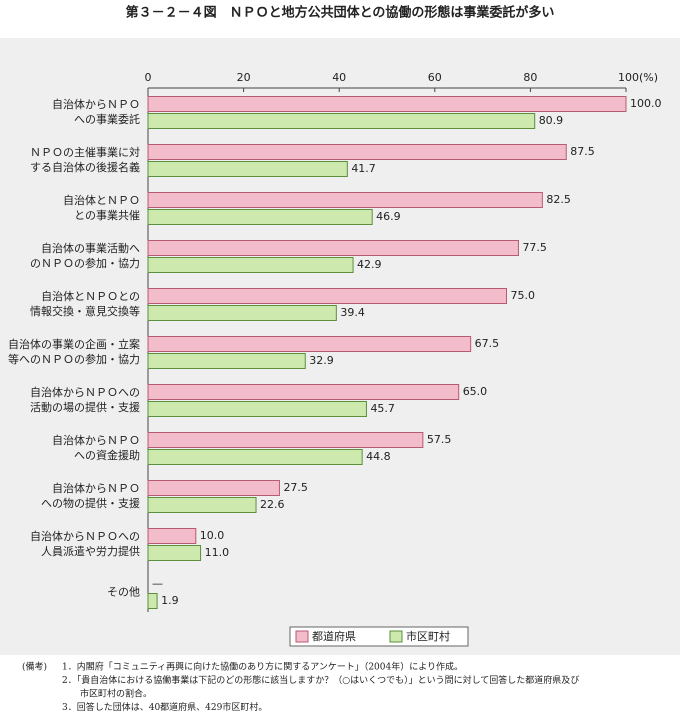 This screenshot has width=680, height=727. What do you see at coordinates (74, 344) in the screenshot?
I see `category-label: 自治体の事業の企画・立案` at bounding box center [74, 344].